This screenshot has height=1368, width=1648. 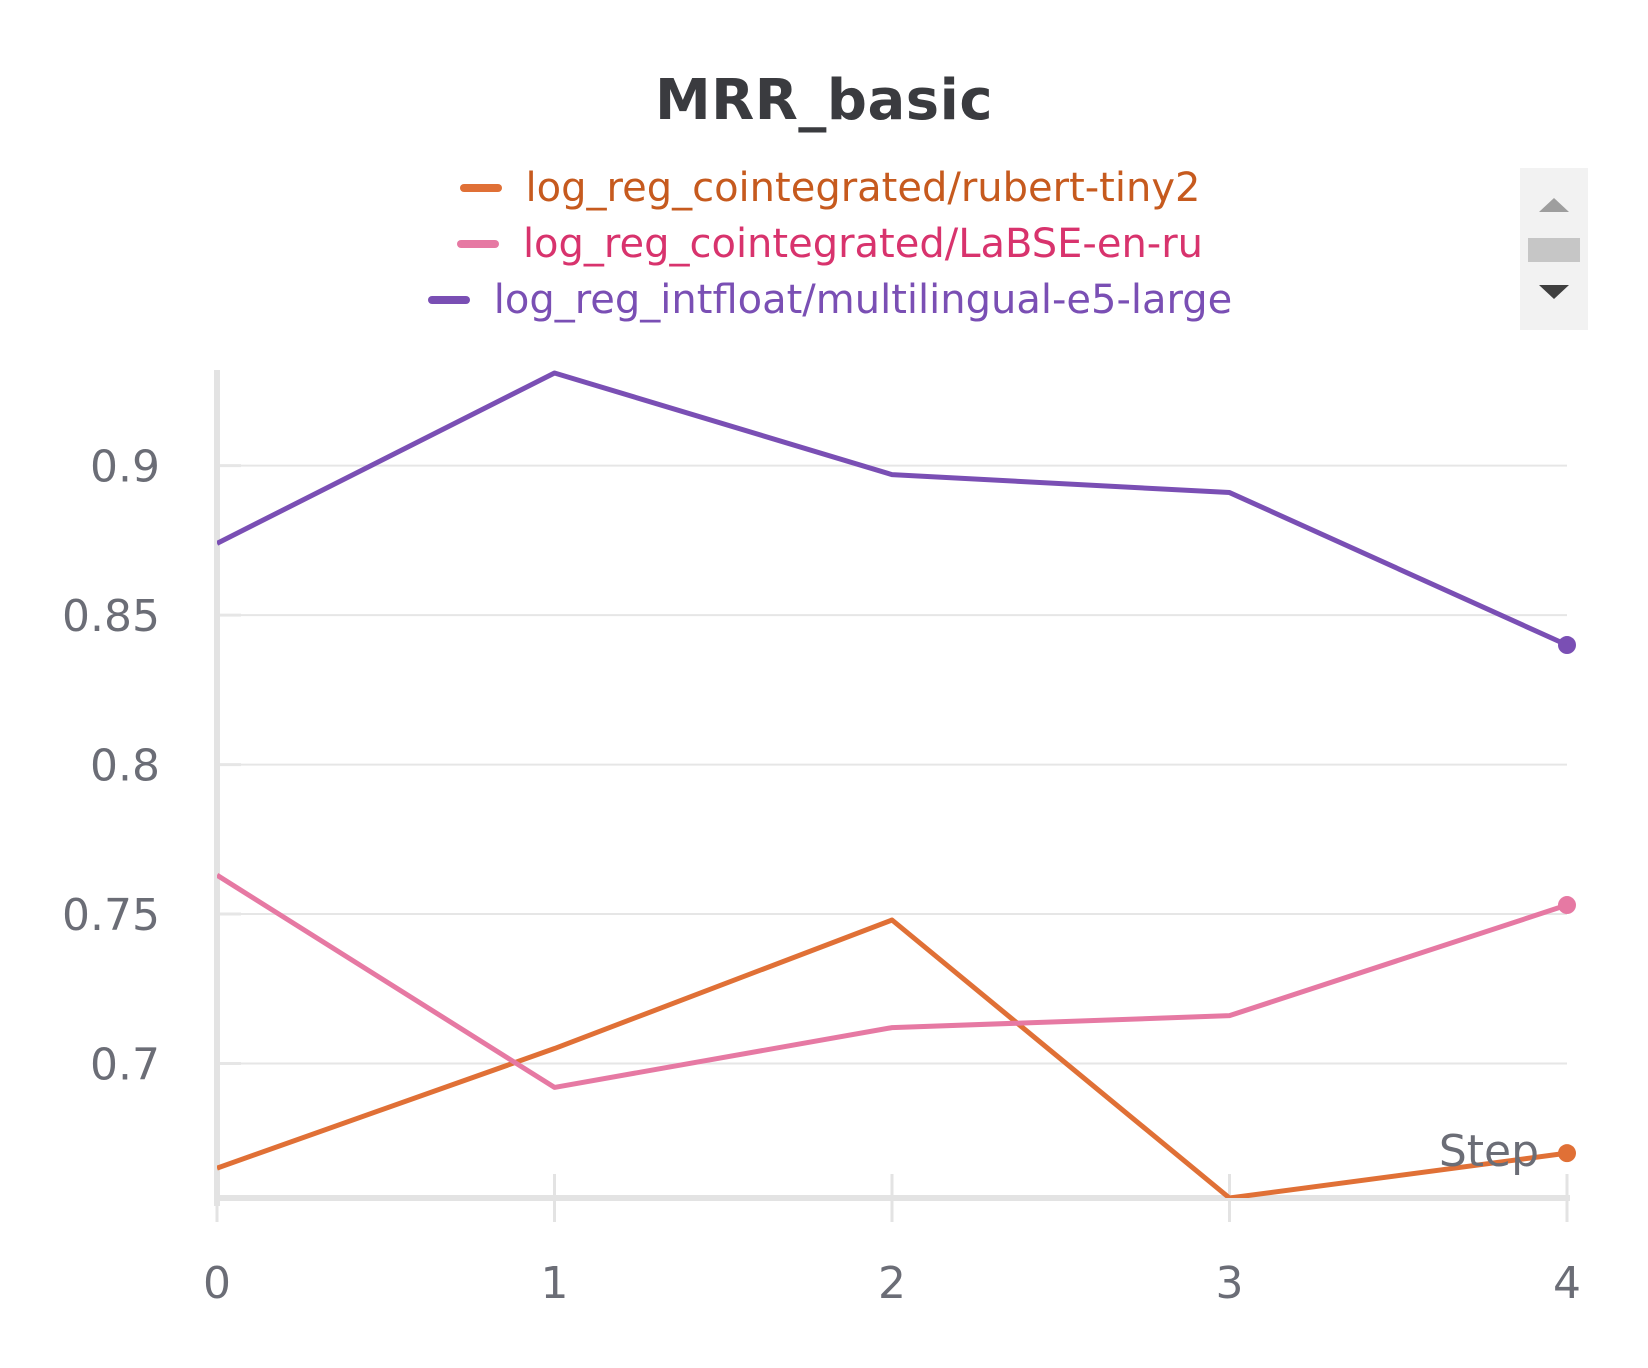 I want to click on x-tick-label: 3, so click(x=1230, y=1283).